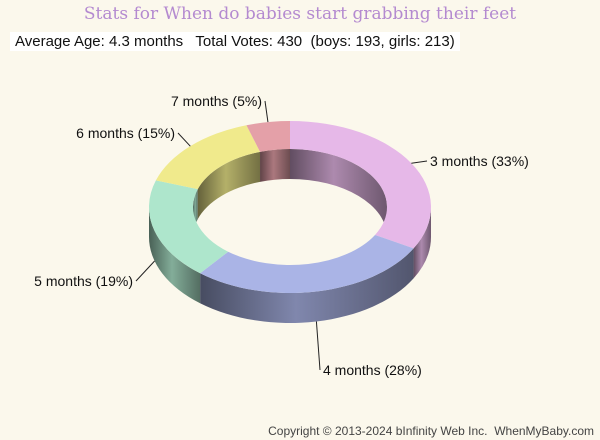 The image size is (600, 440). Describe the element at coordinates (372, 370) in the screenshot. I see `slice-label-2: 4 months (28%)` at that location.